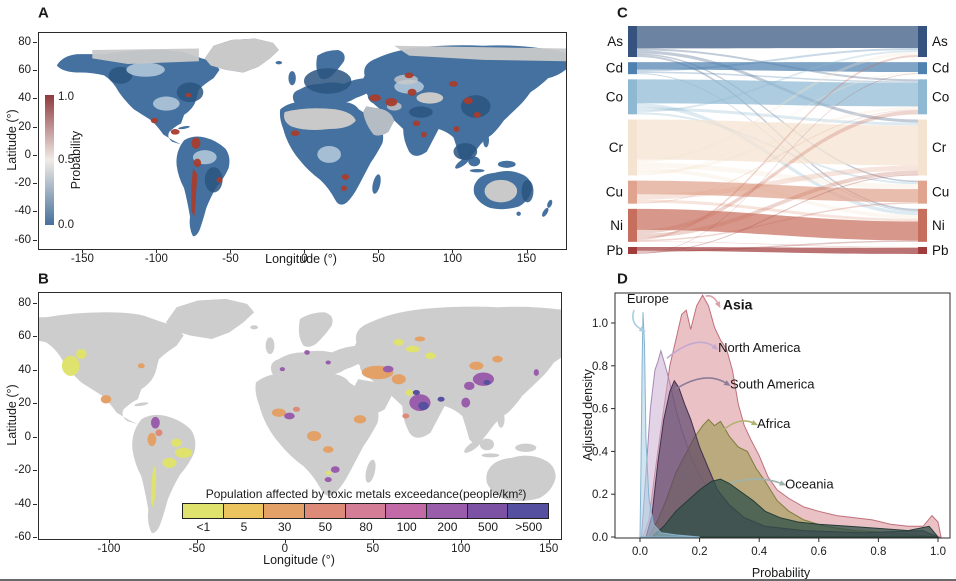  What do you see at coordinates (669, 425) in the screenshot?
I see `density-europe` at bounding box center [669, 425].